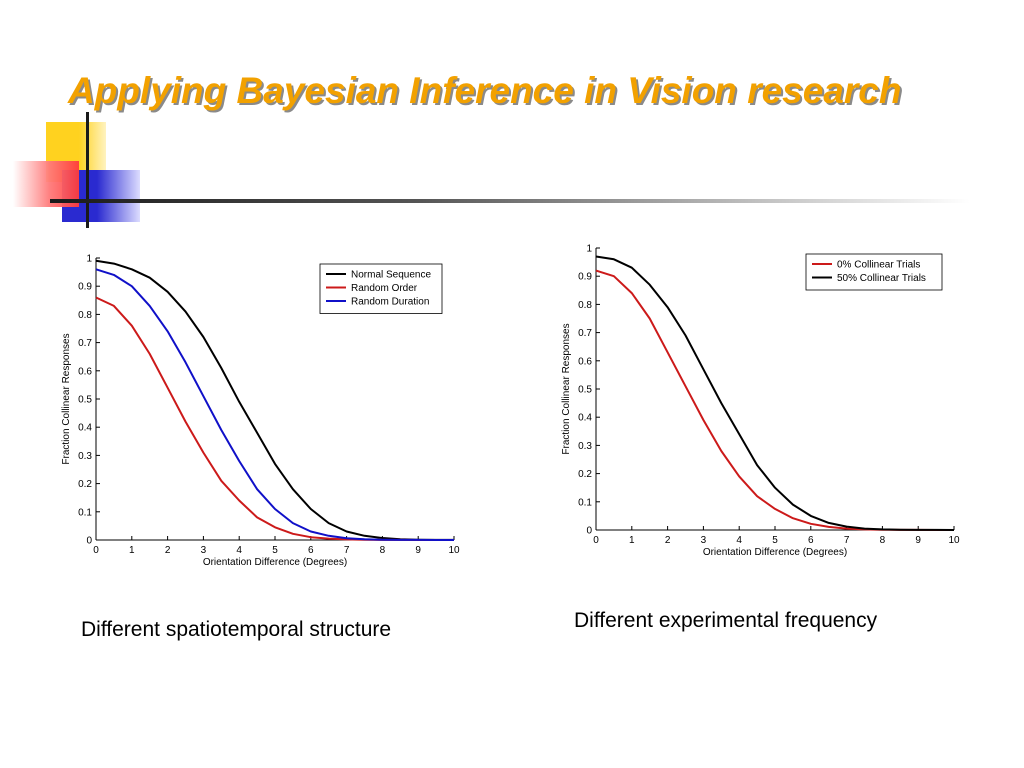 The width and height of the screenshot is (1024, 768). I want to click on title-underline, so click(510, 201).